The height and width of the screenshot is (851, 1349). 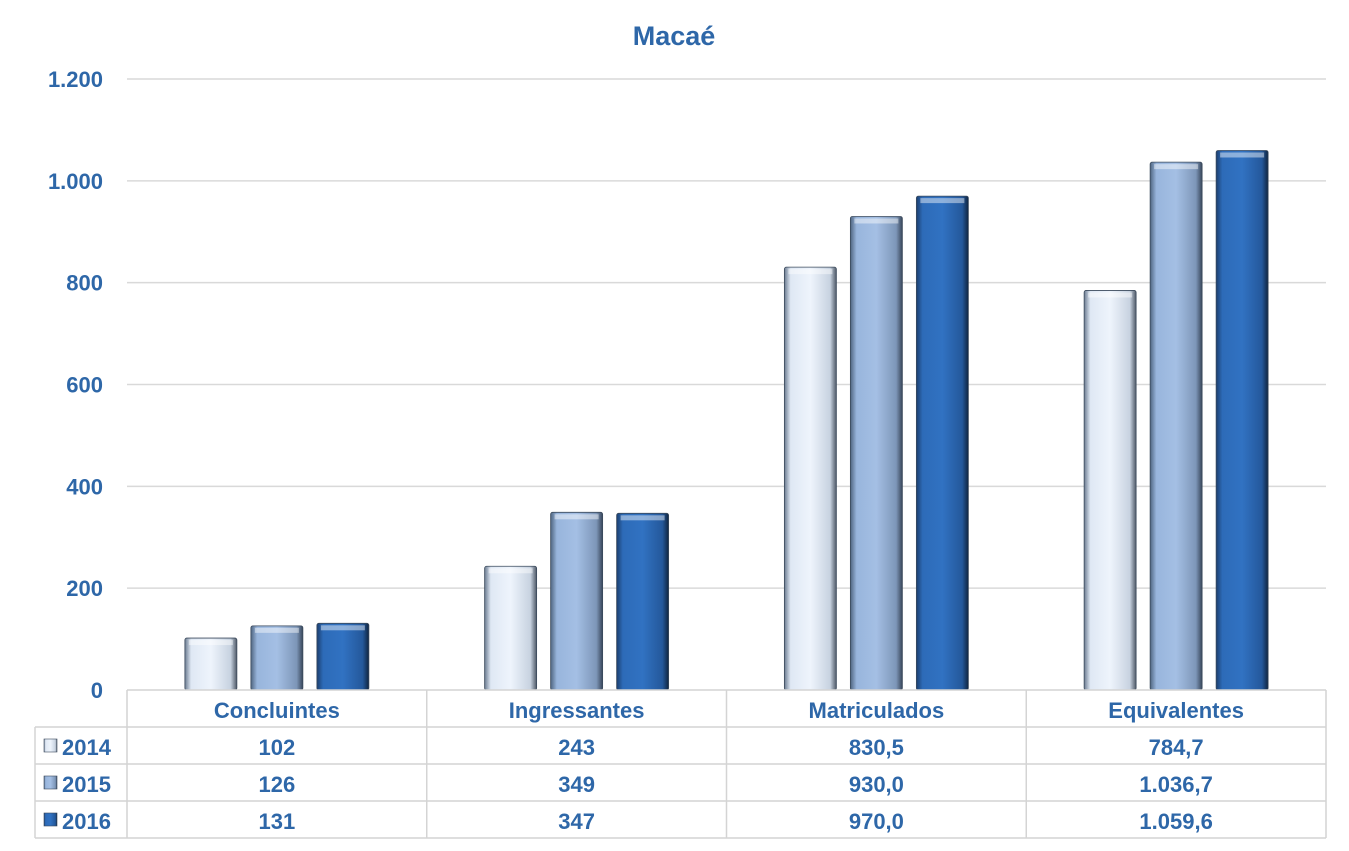 I want to click on bar-2014-concluintes, so click(x=211, y=664).